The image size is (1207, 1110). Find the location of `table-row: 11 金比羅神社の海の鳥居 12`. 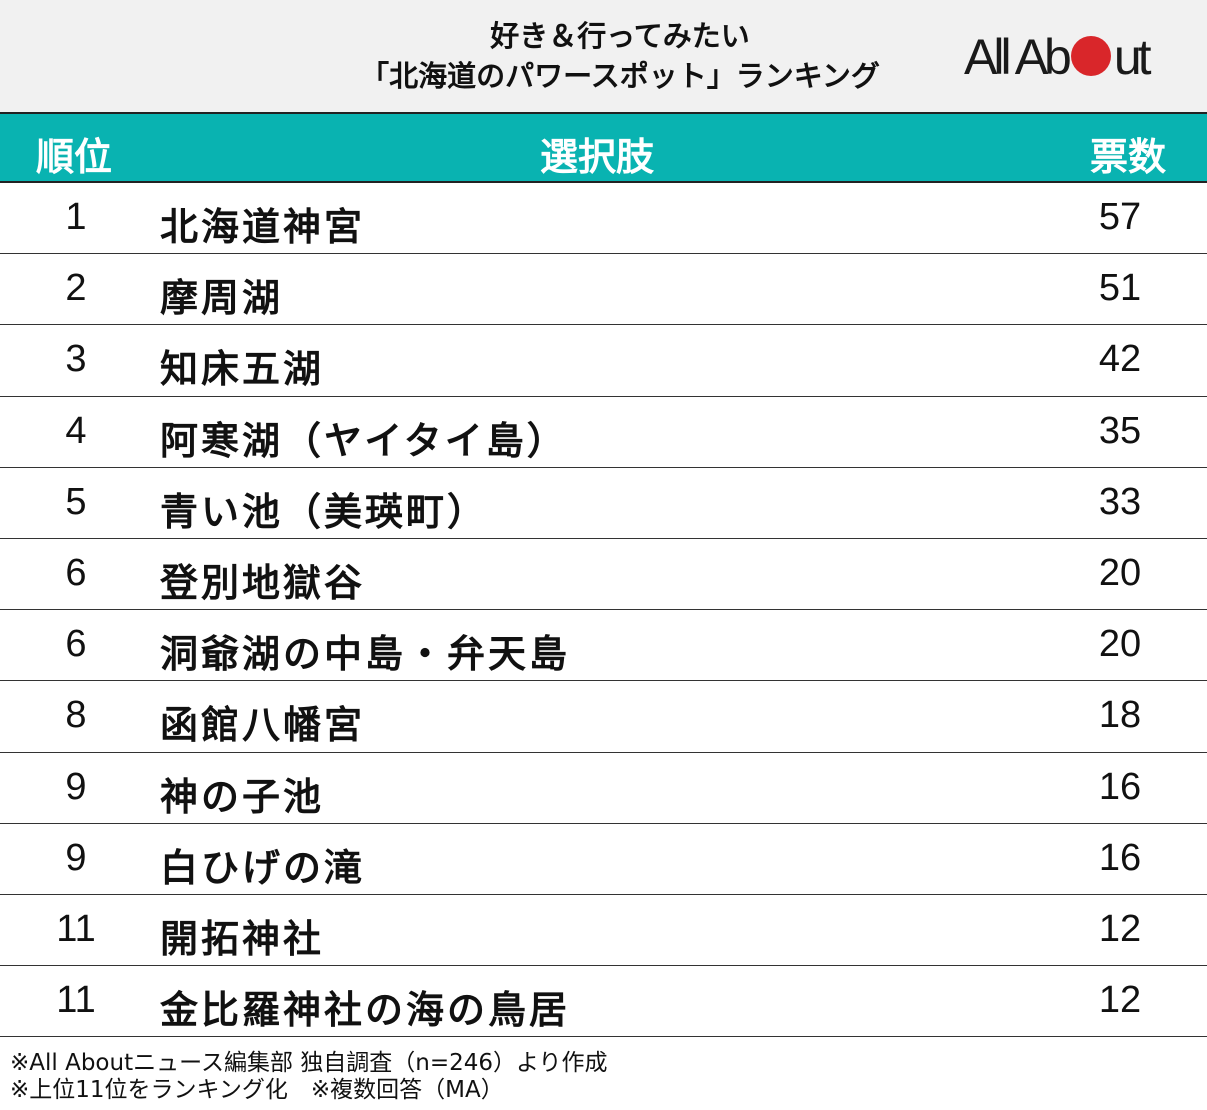

table-row: 11 金比羅神社の海の鳥居 12 is located at coordinates (603, 1002).